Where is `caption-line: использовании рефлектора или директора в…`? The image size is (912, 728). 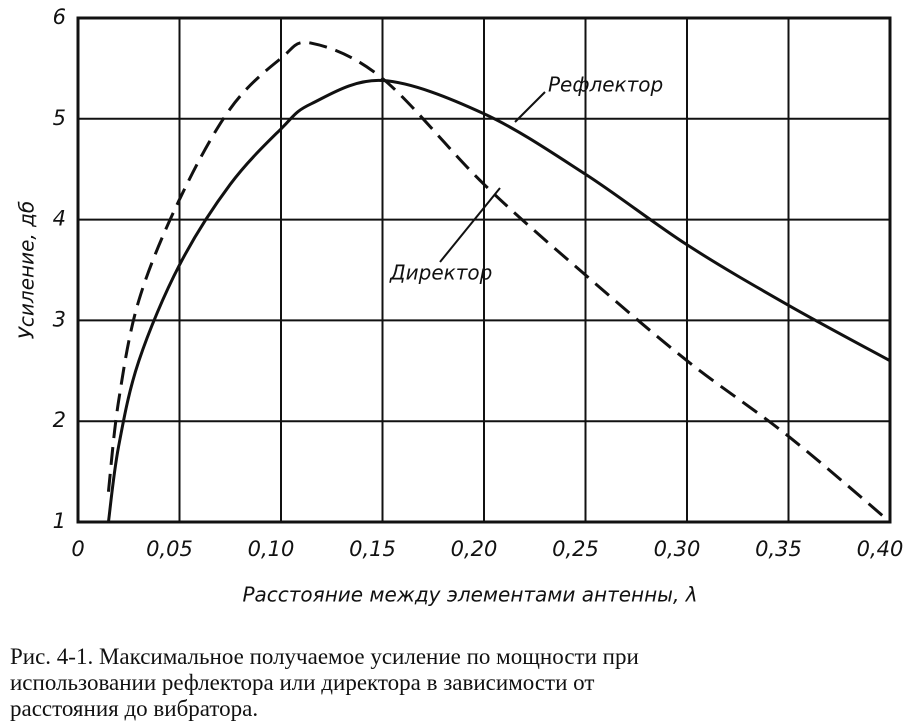 caption-line: использовании рефлектора или директора в… is located at coordinates (302, 682).